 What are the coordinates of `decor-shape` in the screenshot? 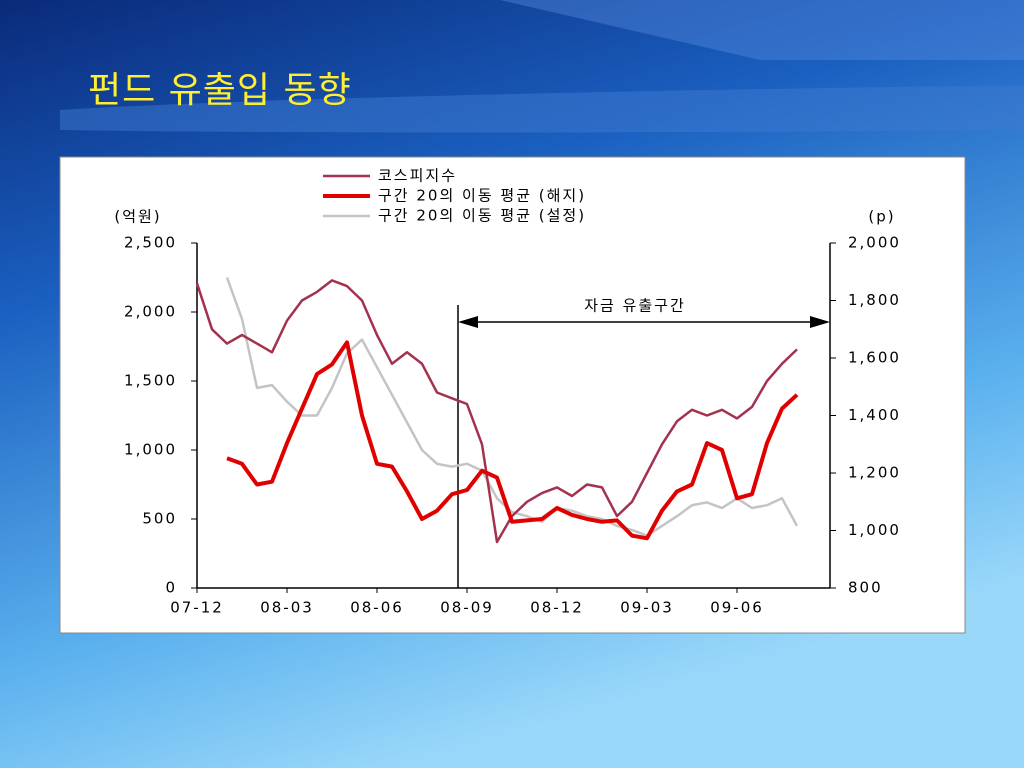 It's located at (762, 30).